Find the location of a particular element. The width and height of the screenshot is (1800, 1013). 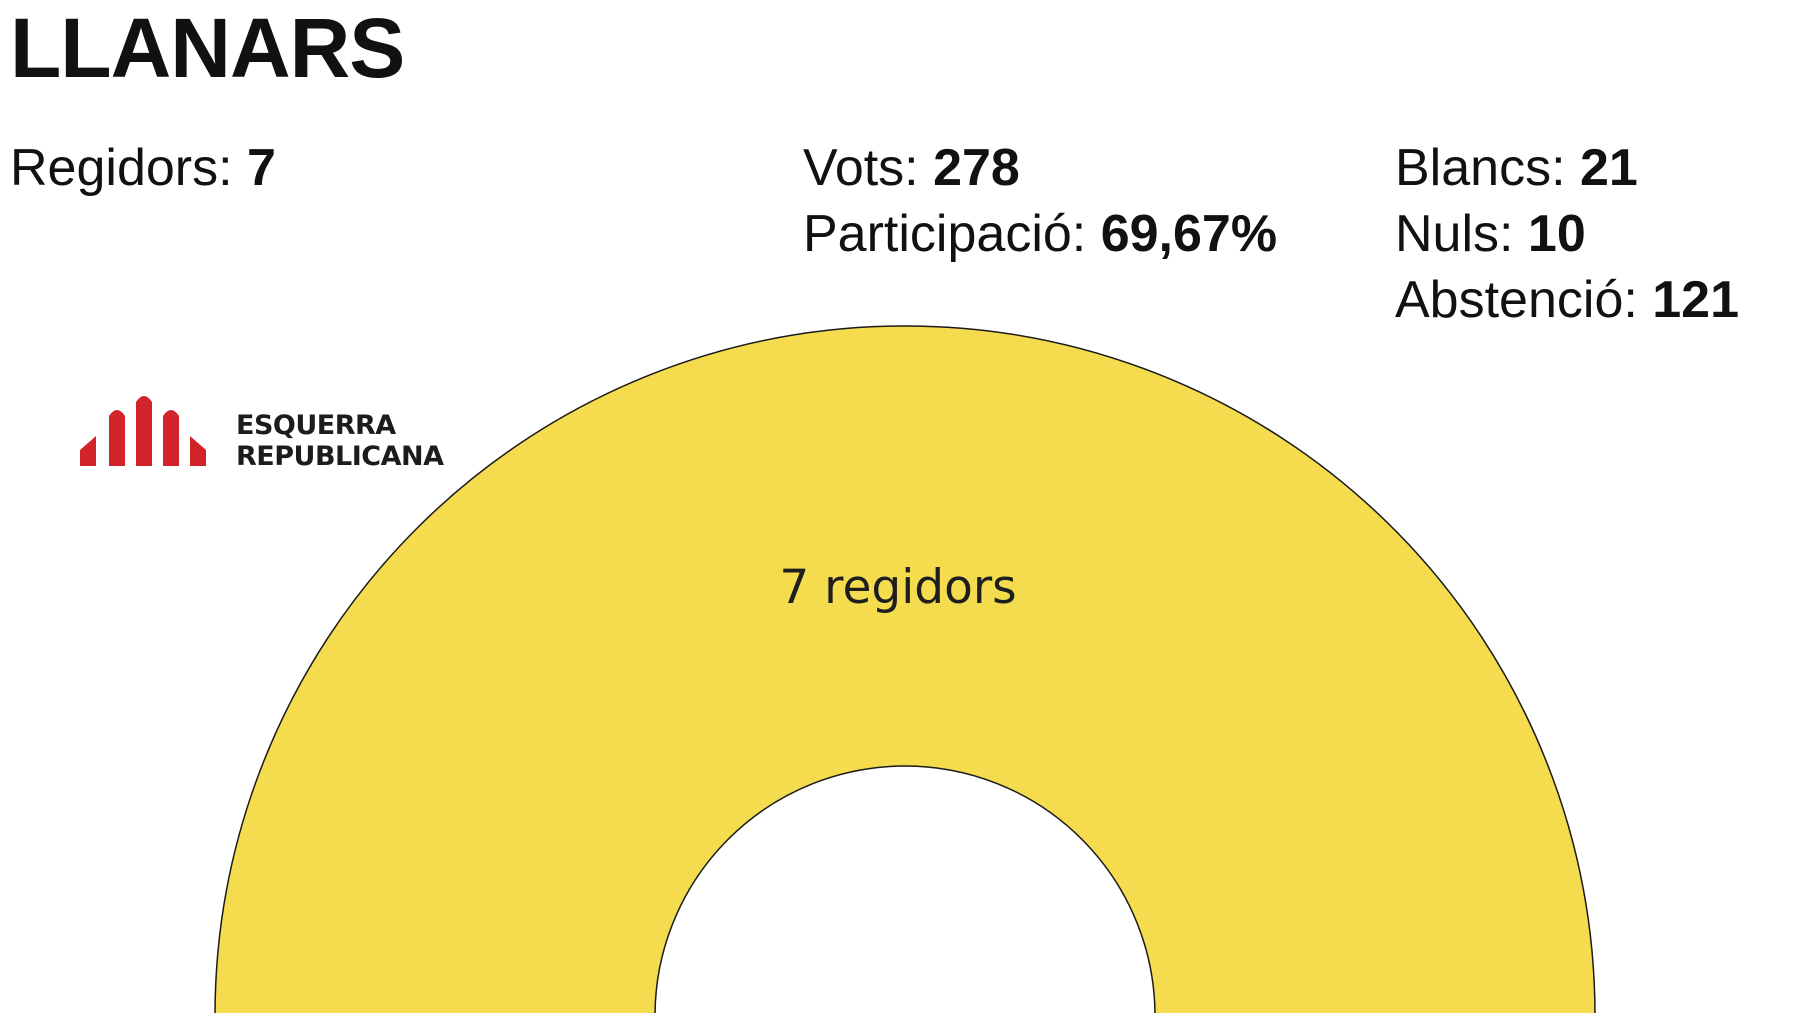

regidors-stat: Regidors: 7 is located at coordinates (143, 168).